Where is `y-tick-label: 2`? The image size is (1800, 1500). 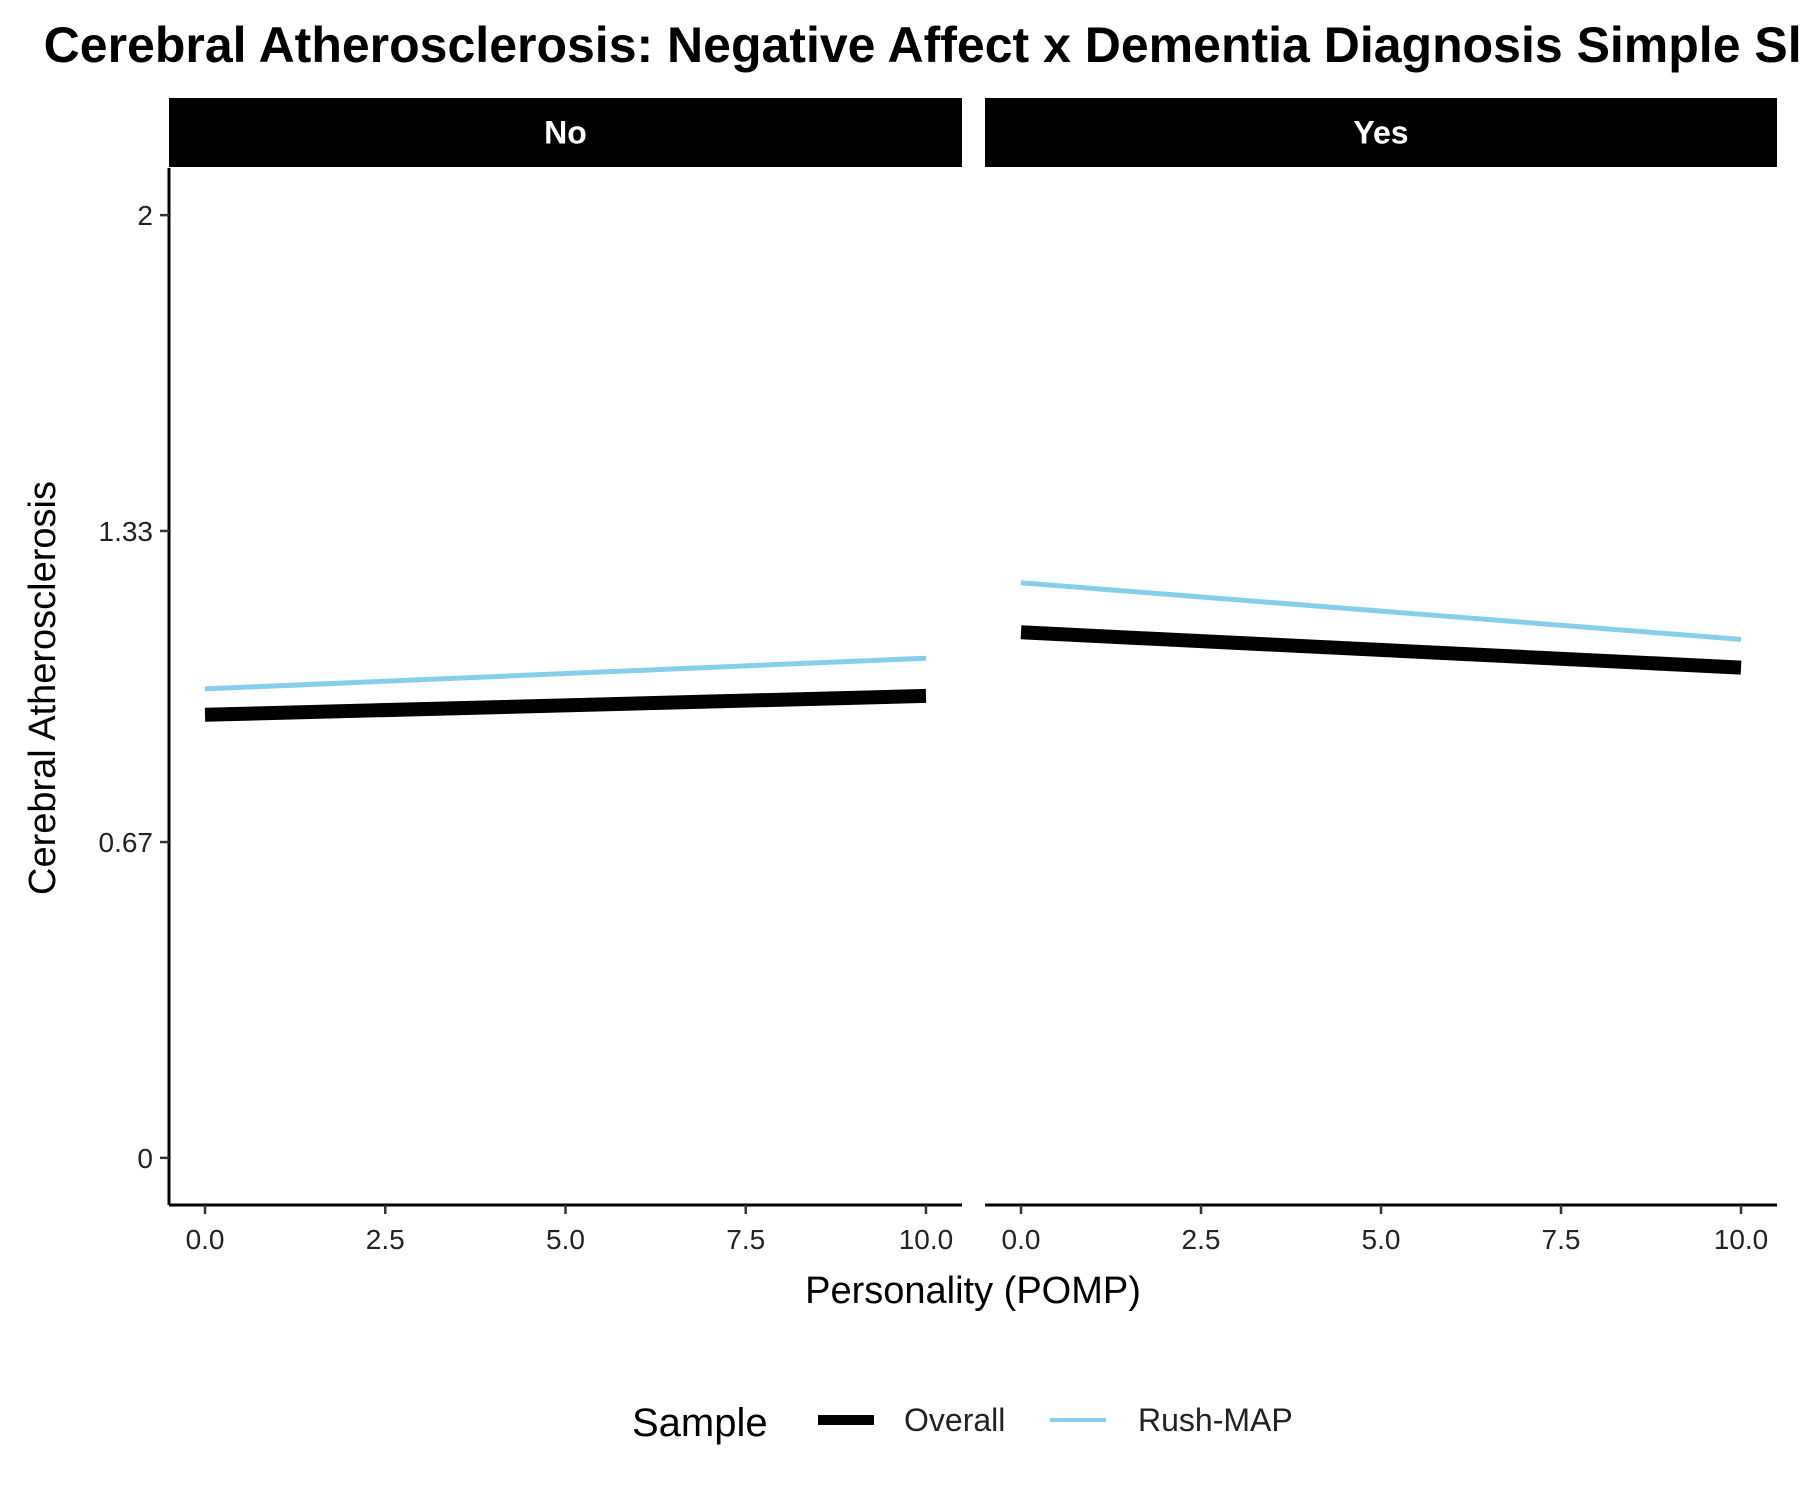
y-tick-label: 2 is located at coordinates (145, 215).